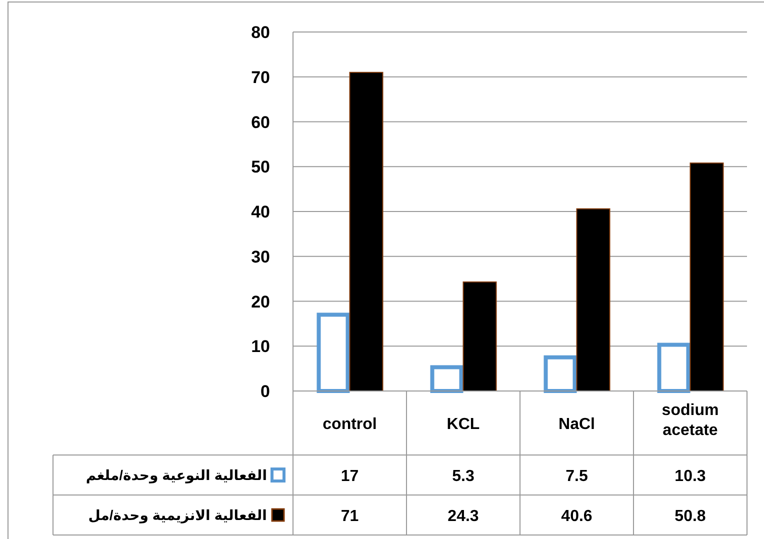 The image size is (764, 539). What do you see at coordinates (260, 212) in the screenshot?
I see `y-tick-label: 40` at bounding box center [260, 212].